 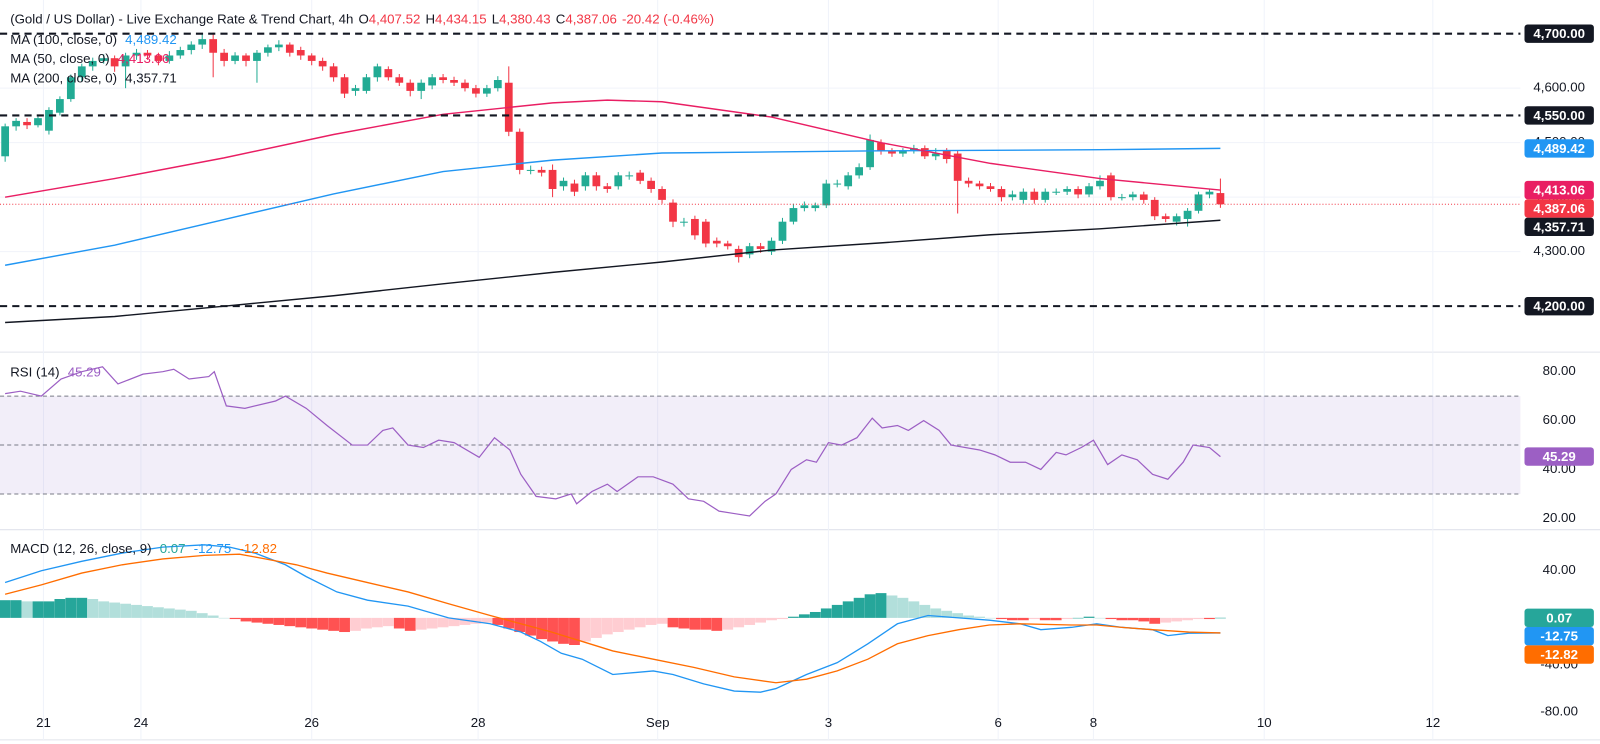 What do you see at coordinates (43, 722) in the screenshot?
I see `x-tick-label: 21` at bounding box center [43, 722].